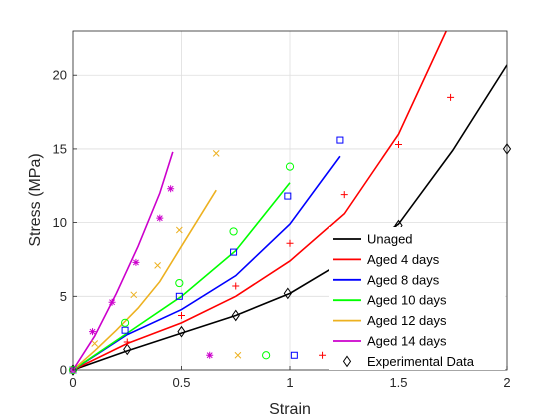 Image resolution: width=560 pixels, height=420 pixels. I want to click on legend-diamond-swatch, so click(347, 361).